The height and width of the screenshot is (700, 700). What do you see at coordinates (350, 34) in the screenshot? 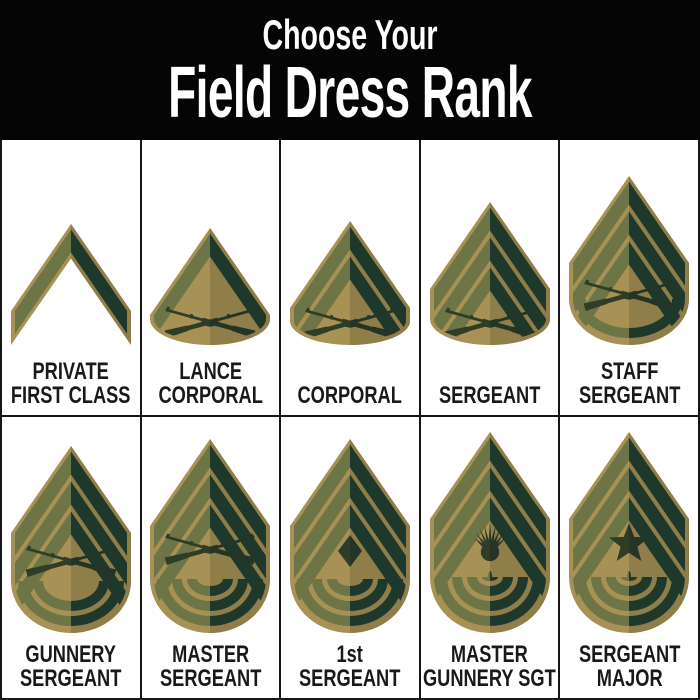
I see `header-subtitle: Choose Your` at bounding box center [350, 34].